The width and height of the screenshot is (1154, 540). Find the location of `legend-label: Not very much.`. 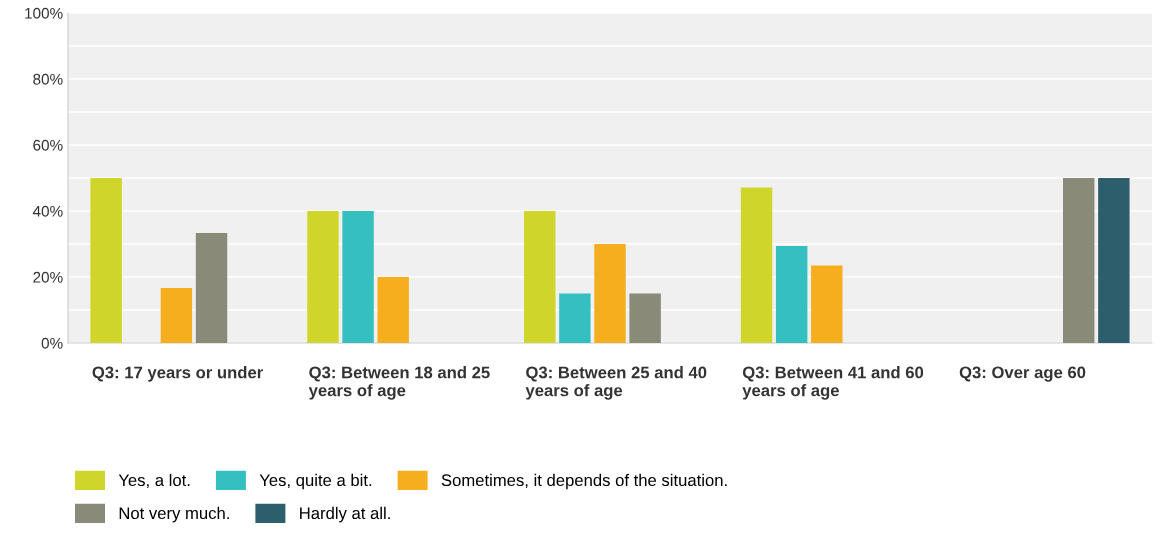

legend-label: Not very much. is located at coordinates (174, 514).